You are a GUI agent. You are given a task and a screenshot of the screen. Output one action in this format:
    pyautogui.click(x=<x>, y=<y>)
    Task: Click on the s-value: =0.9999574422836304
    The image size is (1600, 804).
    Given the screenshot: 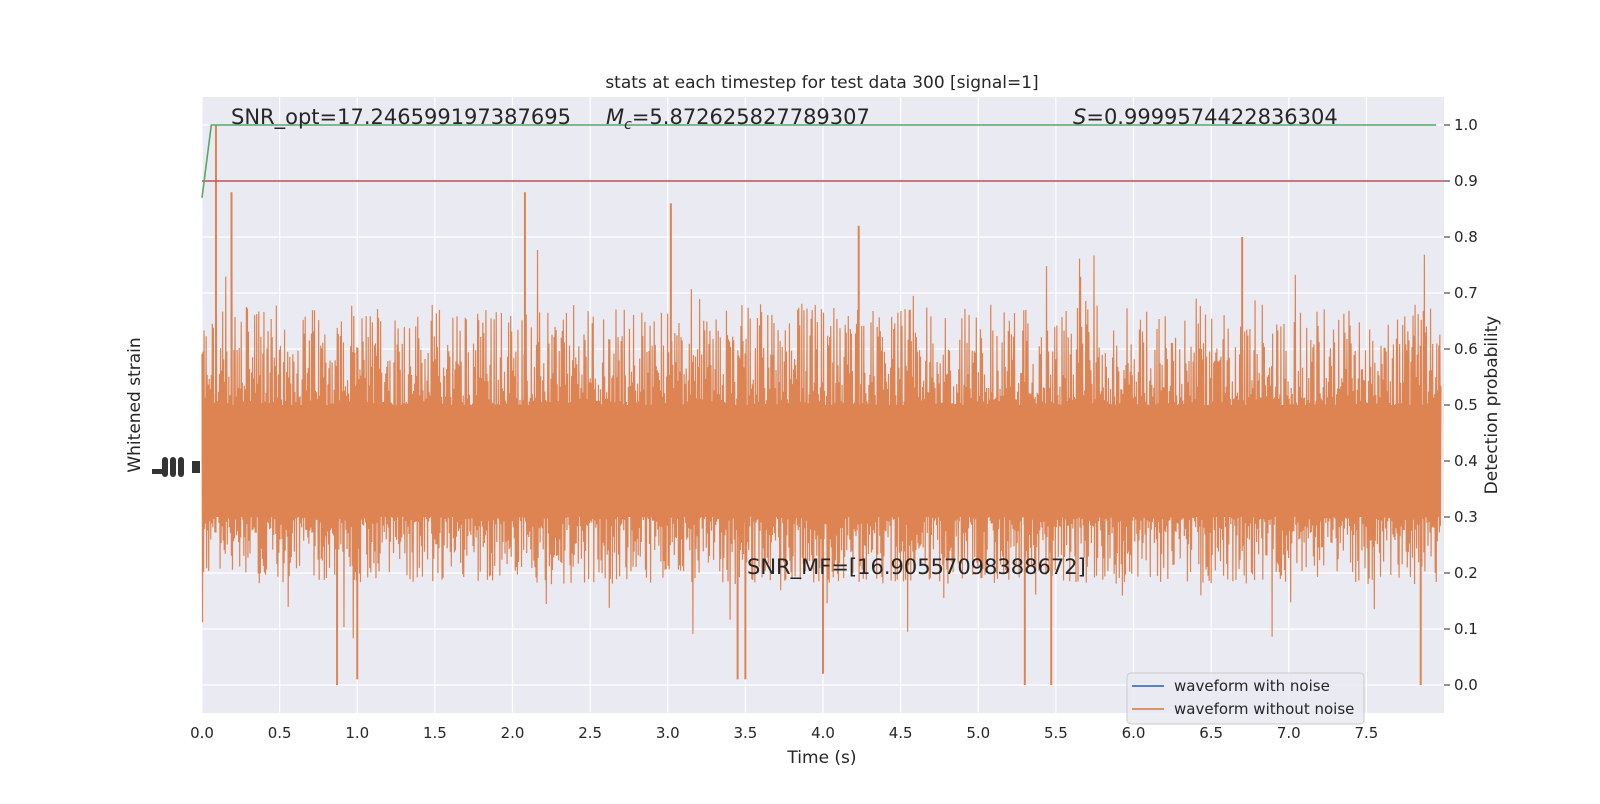 What is the action you would take?
    pyautogui.click(x=1211, y=117)
    